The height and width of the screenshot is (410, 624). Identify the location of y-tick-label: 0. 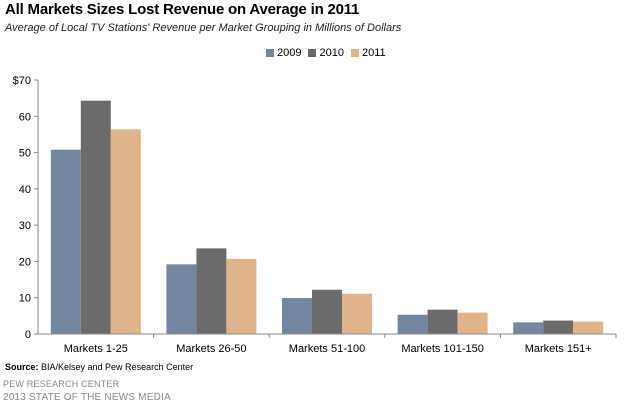
(28, 335).